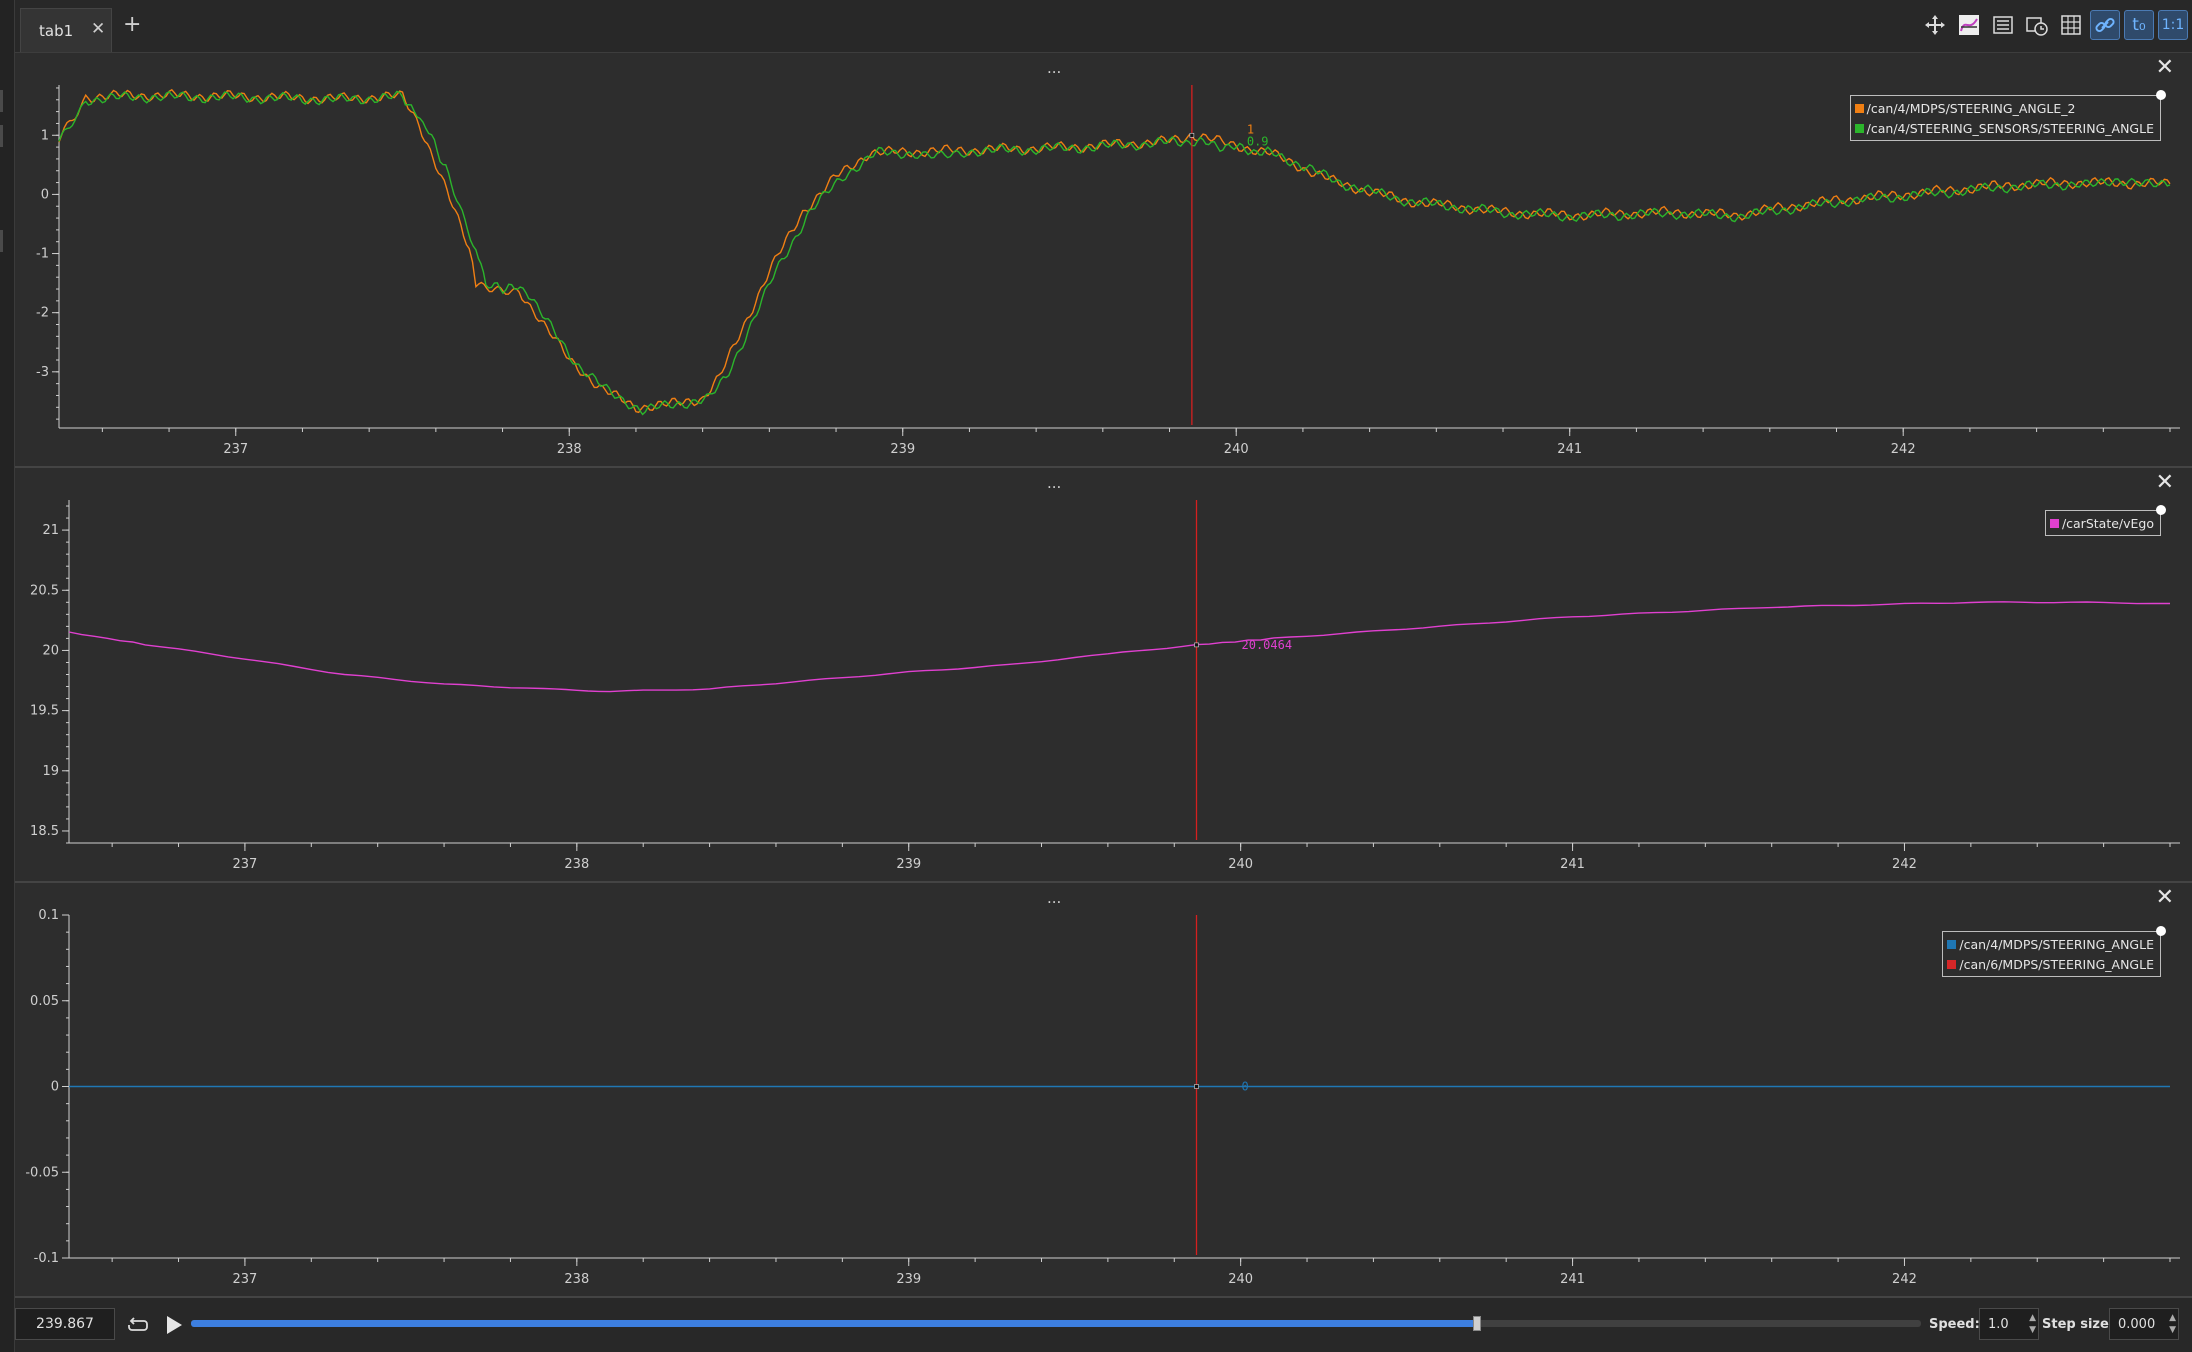 This screenshot has height=1352, width=2192. Describe the element at coordinates (1998, 1324) in the screenshot. I see `speed-value: 1.0` at that location.